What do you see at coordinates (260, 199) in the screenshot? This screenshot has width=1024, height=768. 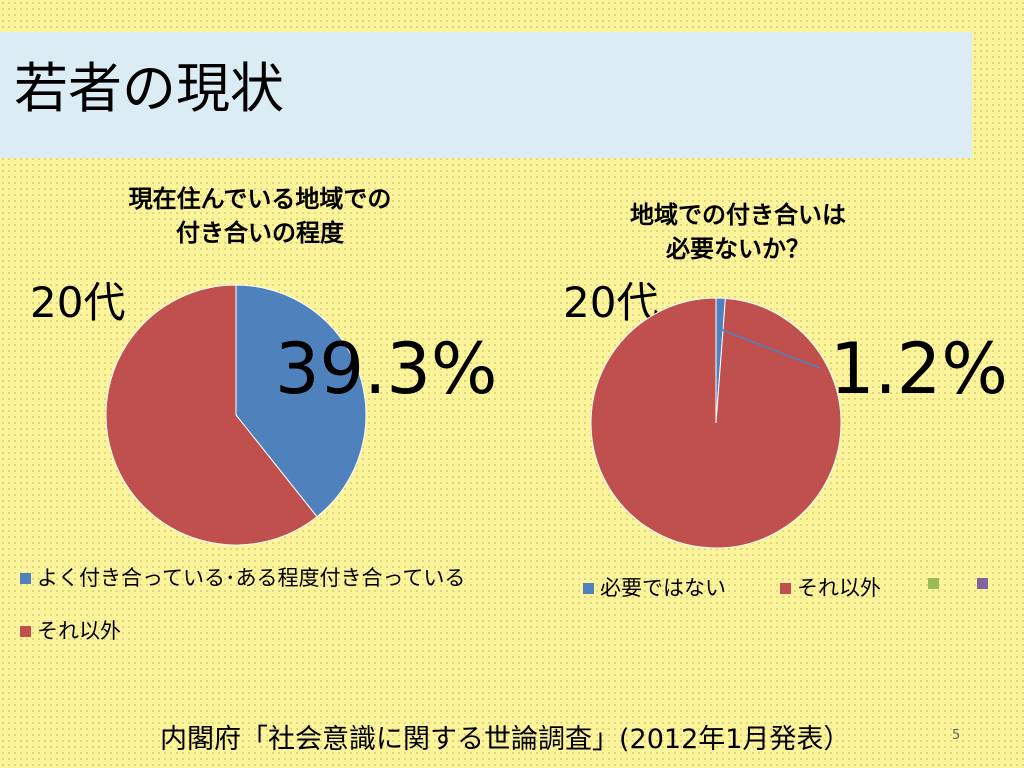 I see `left-chart-title-line1: 現在住んでいる地域での` at bounding box center [260, 199].